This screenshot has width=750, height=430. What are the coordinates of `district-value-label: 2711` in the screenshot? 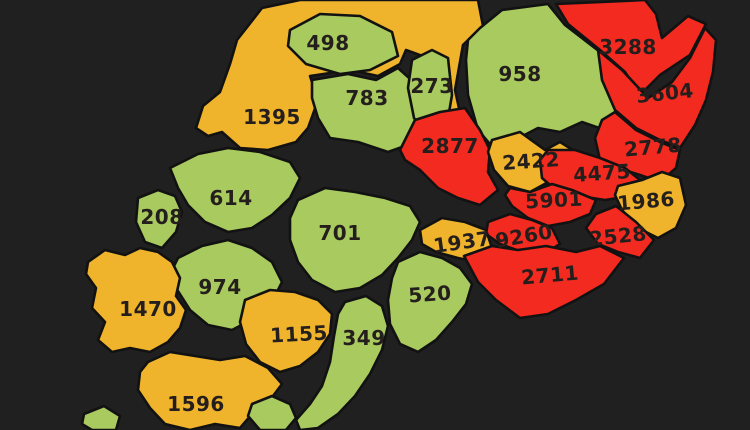 It's located at (550, 275).